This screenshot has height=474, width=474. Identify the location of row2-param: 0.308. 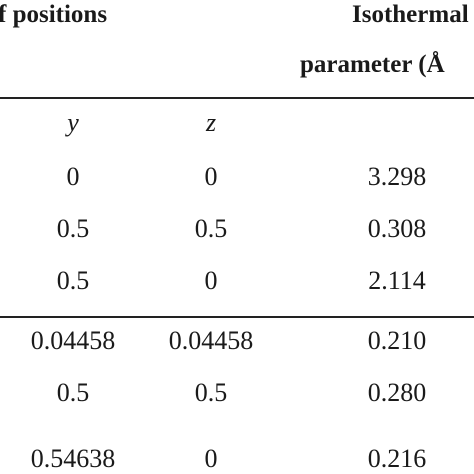
(397, 228).